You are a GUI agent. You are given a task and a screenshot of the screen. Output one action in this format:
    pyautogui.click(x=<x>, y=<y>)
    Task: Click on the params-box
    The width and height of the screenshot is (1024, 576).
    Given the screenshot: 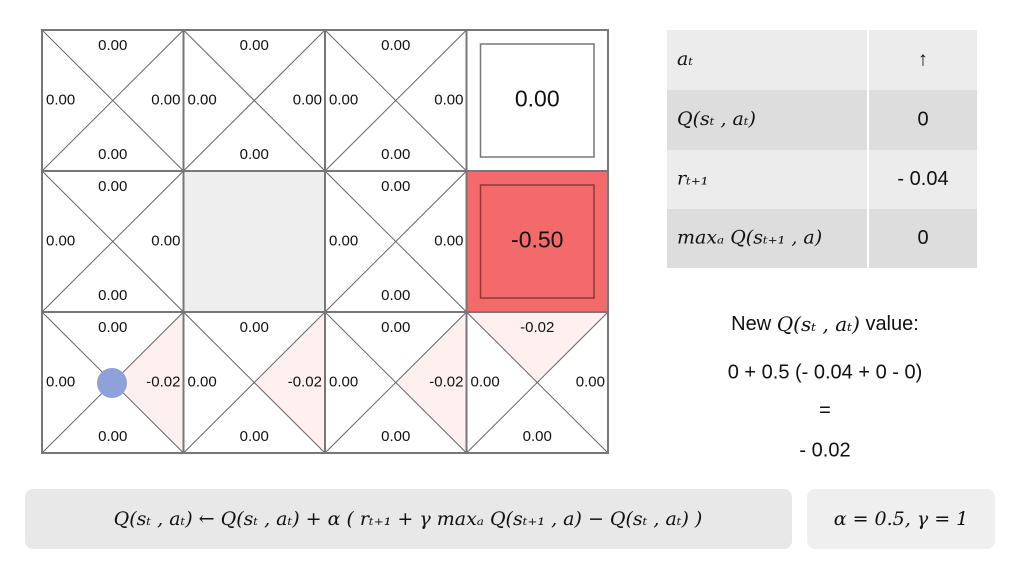 What is the action you would take?
    pyautogui.click(x=901, y=519)
    